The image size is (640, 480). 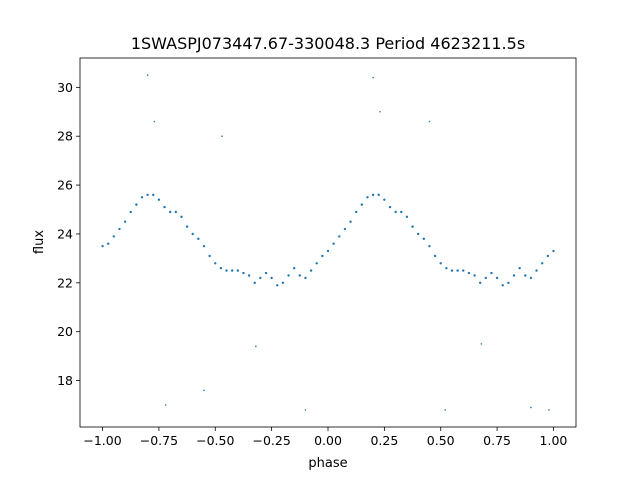 What do you see at coordinates (65, 136) in the screenshot?
I see `y-tick-label: 28` at bounding box center [65, 136].